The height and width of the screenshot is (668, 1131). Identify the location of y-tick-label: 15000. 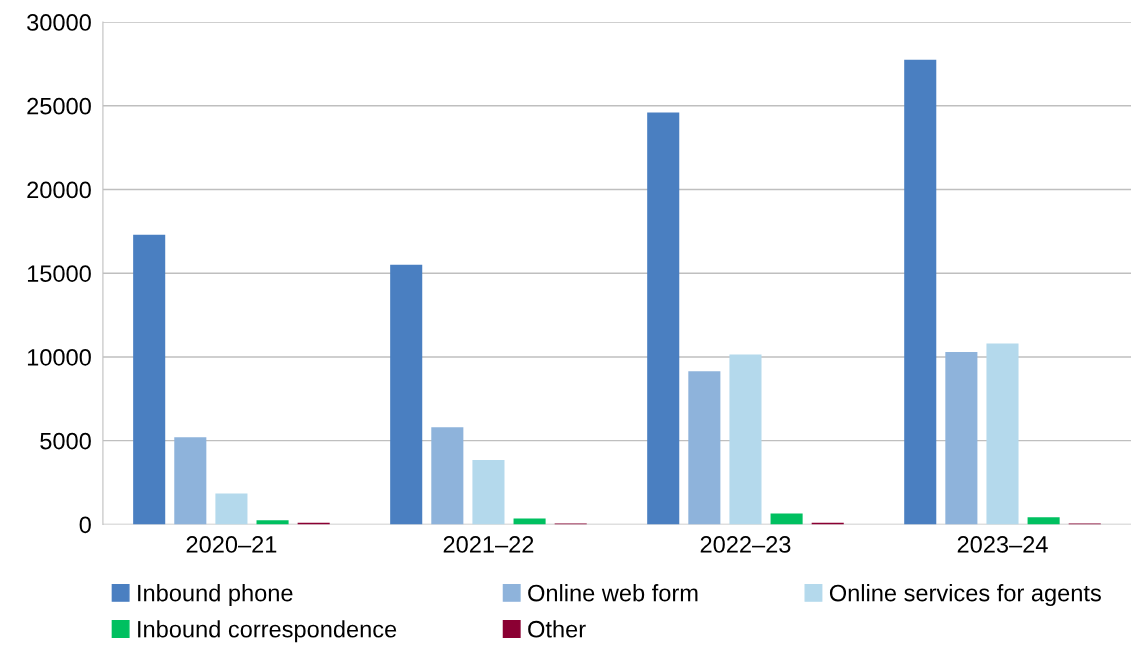
(59, 273).